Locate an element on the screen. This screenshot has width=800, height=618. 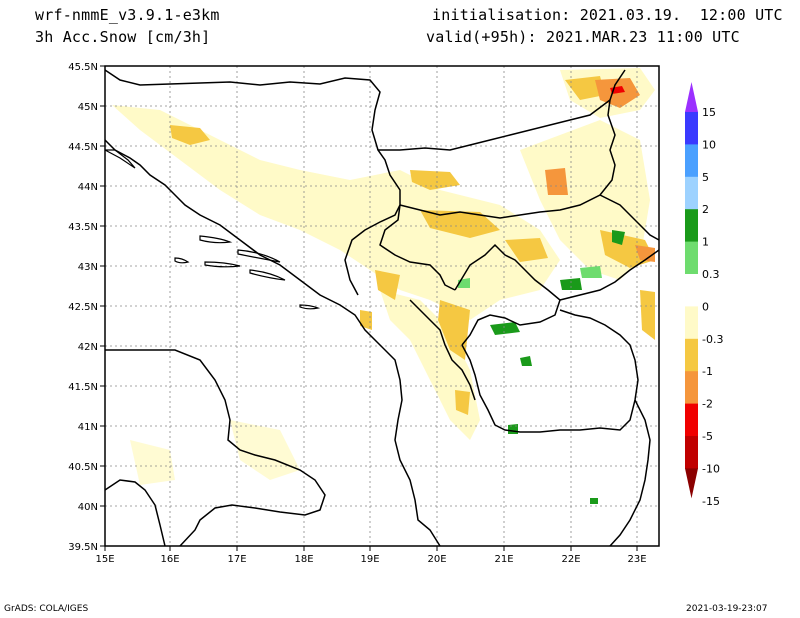
colorbar-label: -10 is located at coordinates (711, 468).